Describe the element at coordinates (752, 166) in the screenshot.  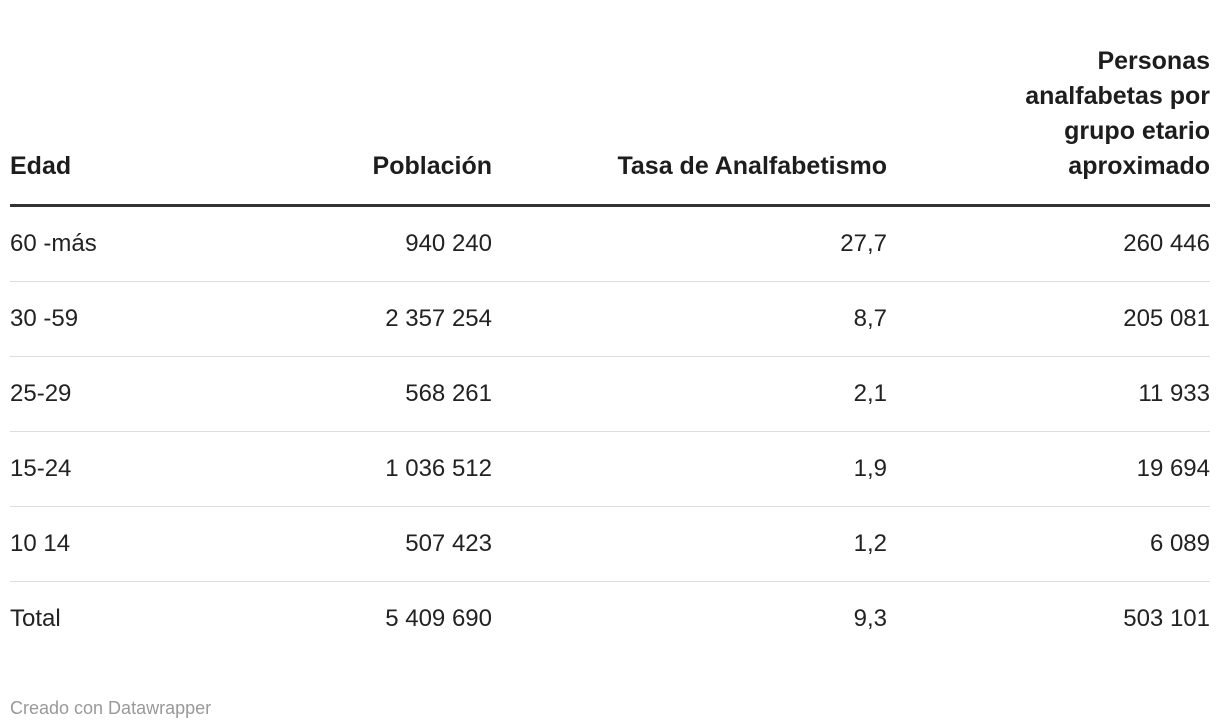
I see `column-header-label: Tasa de Analfabetismo` at that location.